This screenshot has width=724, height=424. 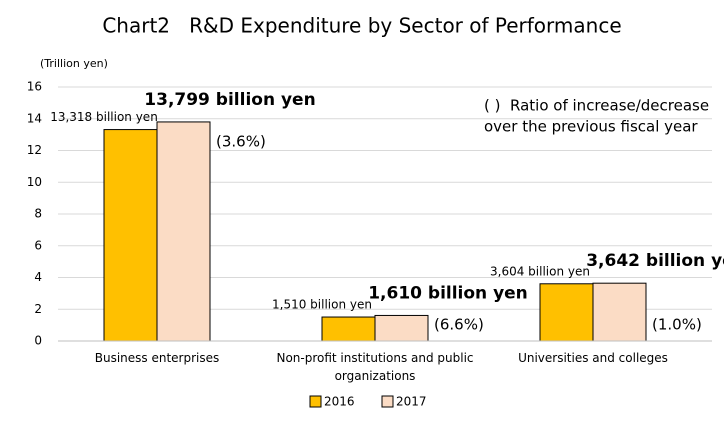 I want to click on data-label: 3,642 billion yen, so click(x=655, y=261).